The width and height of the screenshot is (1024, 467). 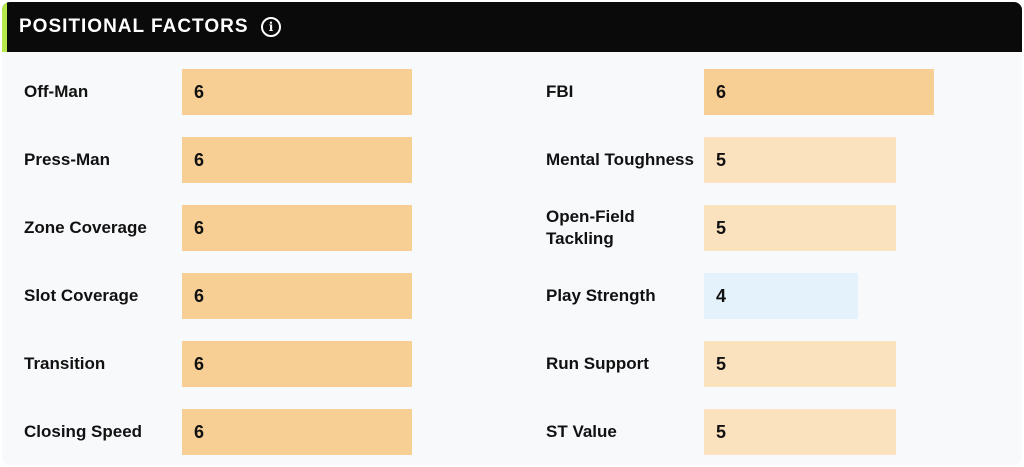 I want to click on factor-row-left: Press-Man 6, so click(x=512, y=160).